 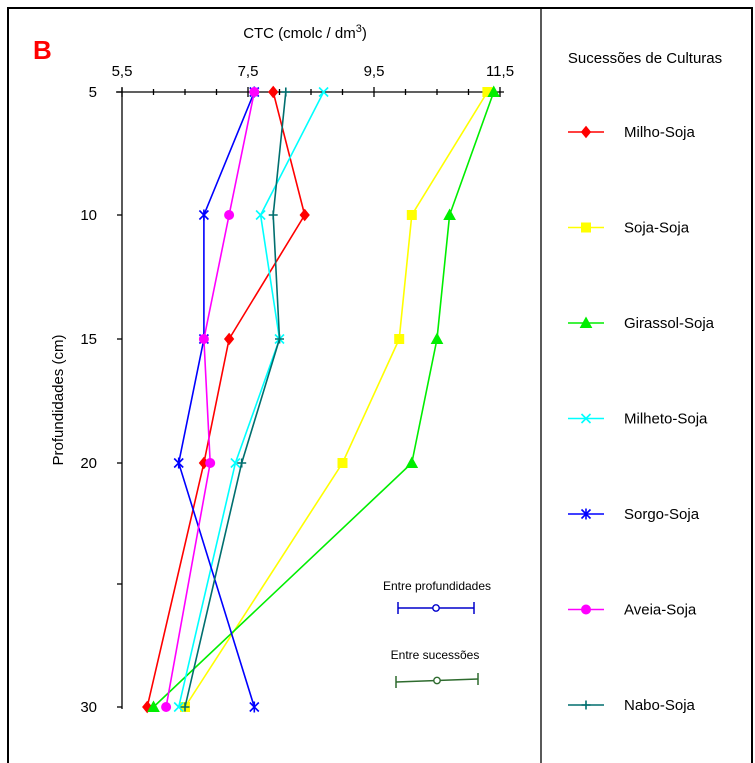 I want to click on error-bar-label: Entre profundidades, so click(x=437, y=586).